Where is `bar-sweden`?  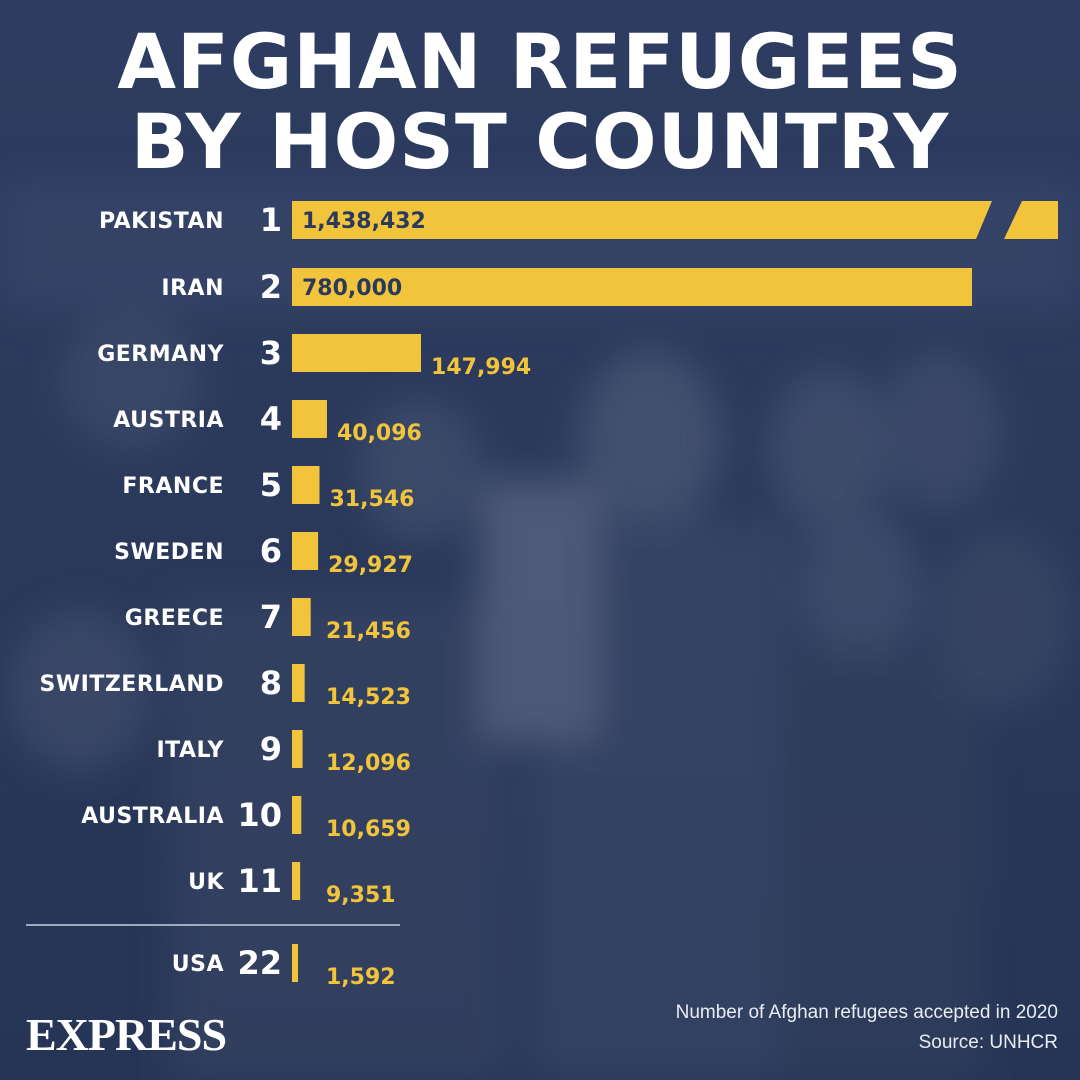 bar-sweden is located at coordinates (305, 551).